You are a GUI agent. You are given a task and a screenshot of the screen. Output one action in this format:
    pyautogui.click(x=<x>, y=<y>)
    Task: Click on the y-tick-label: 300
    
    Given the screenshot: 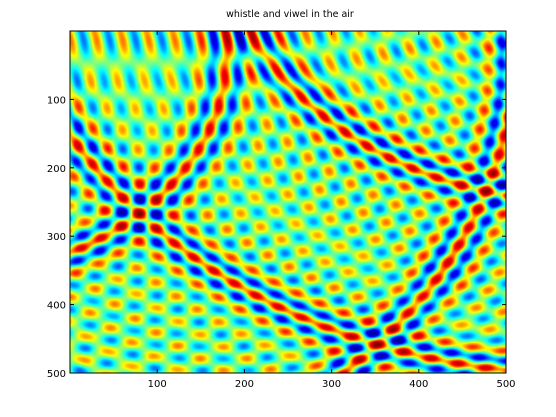 What is the action you would take?
    pyautogui.click(x=56, y=237)
    